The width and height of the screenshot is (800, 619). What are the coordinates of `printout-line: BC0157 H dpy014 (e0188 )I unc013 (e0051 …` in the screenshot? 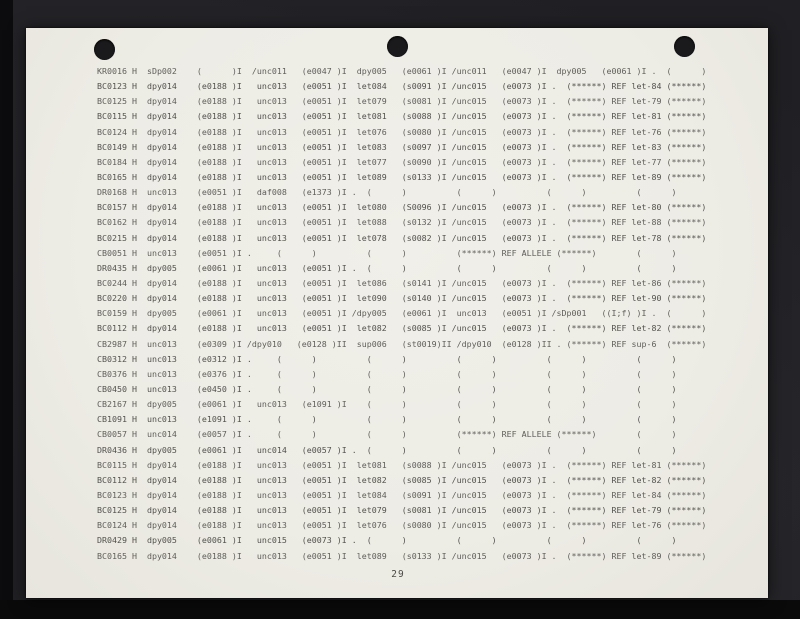 It's located at (402, 207).